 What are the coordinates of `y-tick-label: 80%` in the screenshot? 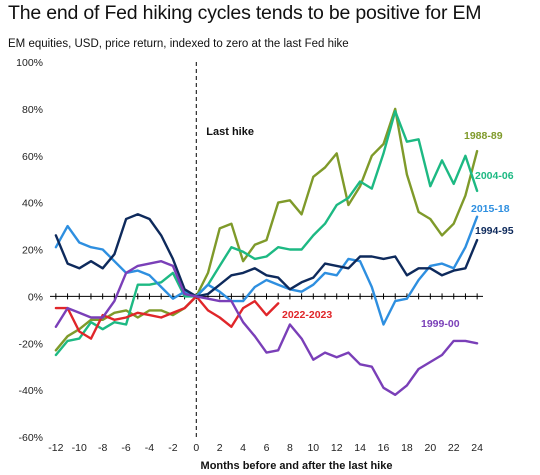 It's located at (32, 110).